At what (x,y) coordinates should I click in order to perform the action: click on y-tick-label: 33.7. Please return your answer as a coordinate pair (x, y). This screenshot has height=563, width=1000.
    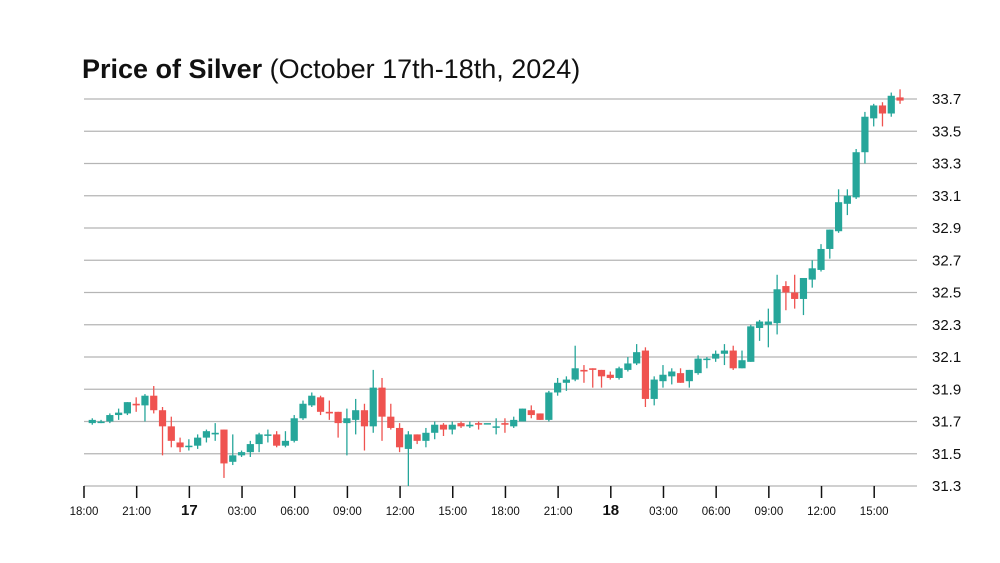
    Looking at the image, I should click on (946, 99).